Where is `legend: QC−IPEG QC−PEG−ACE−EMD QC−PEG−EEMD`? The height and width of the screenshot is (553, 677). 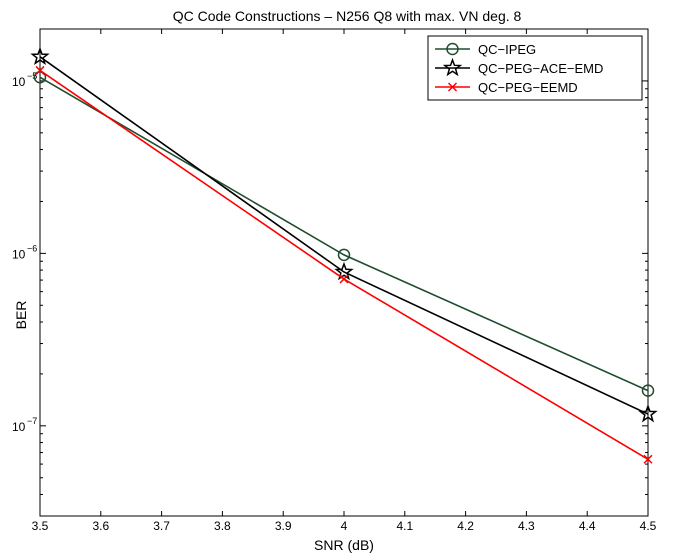 legend: QC−IPEG QC−PEG−ACE−EMD QC−PEG−EEMD is located at coordinates (535, 68).